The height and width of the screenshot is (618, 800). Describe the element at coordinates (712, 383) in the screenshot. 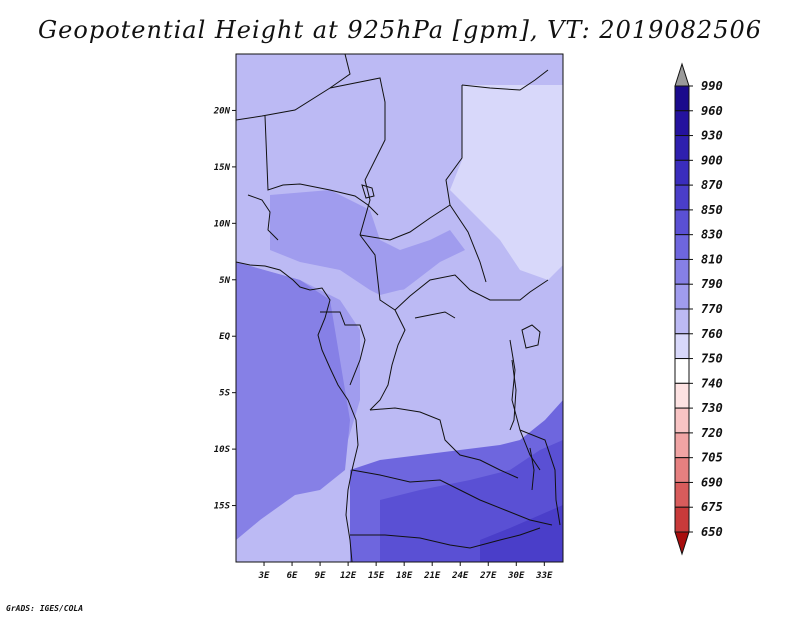

I see `colorbar-label: 740` at that location.